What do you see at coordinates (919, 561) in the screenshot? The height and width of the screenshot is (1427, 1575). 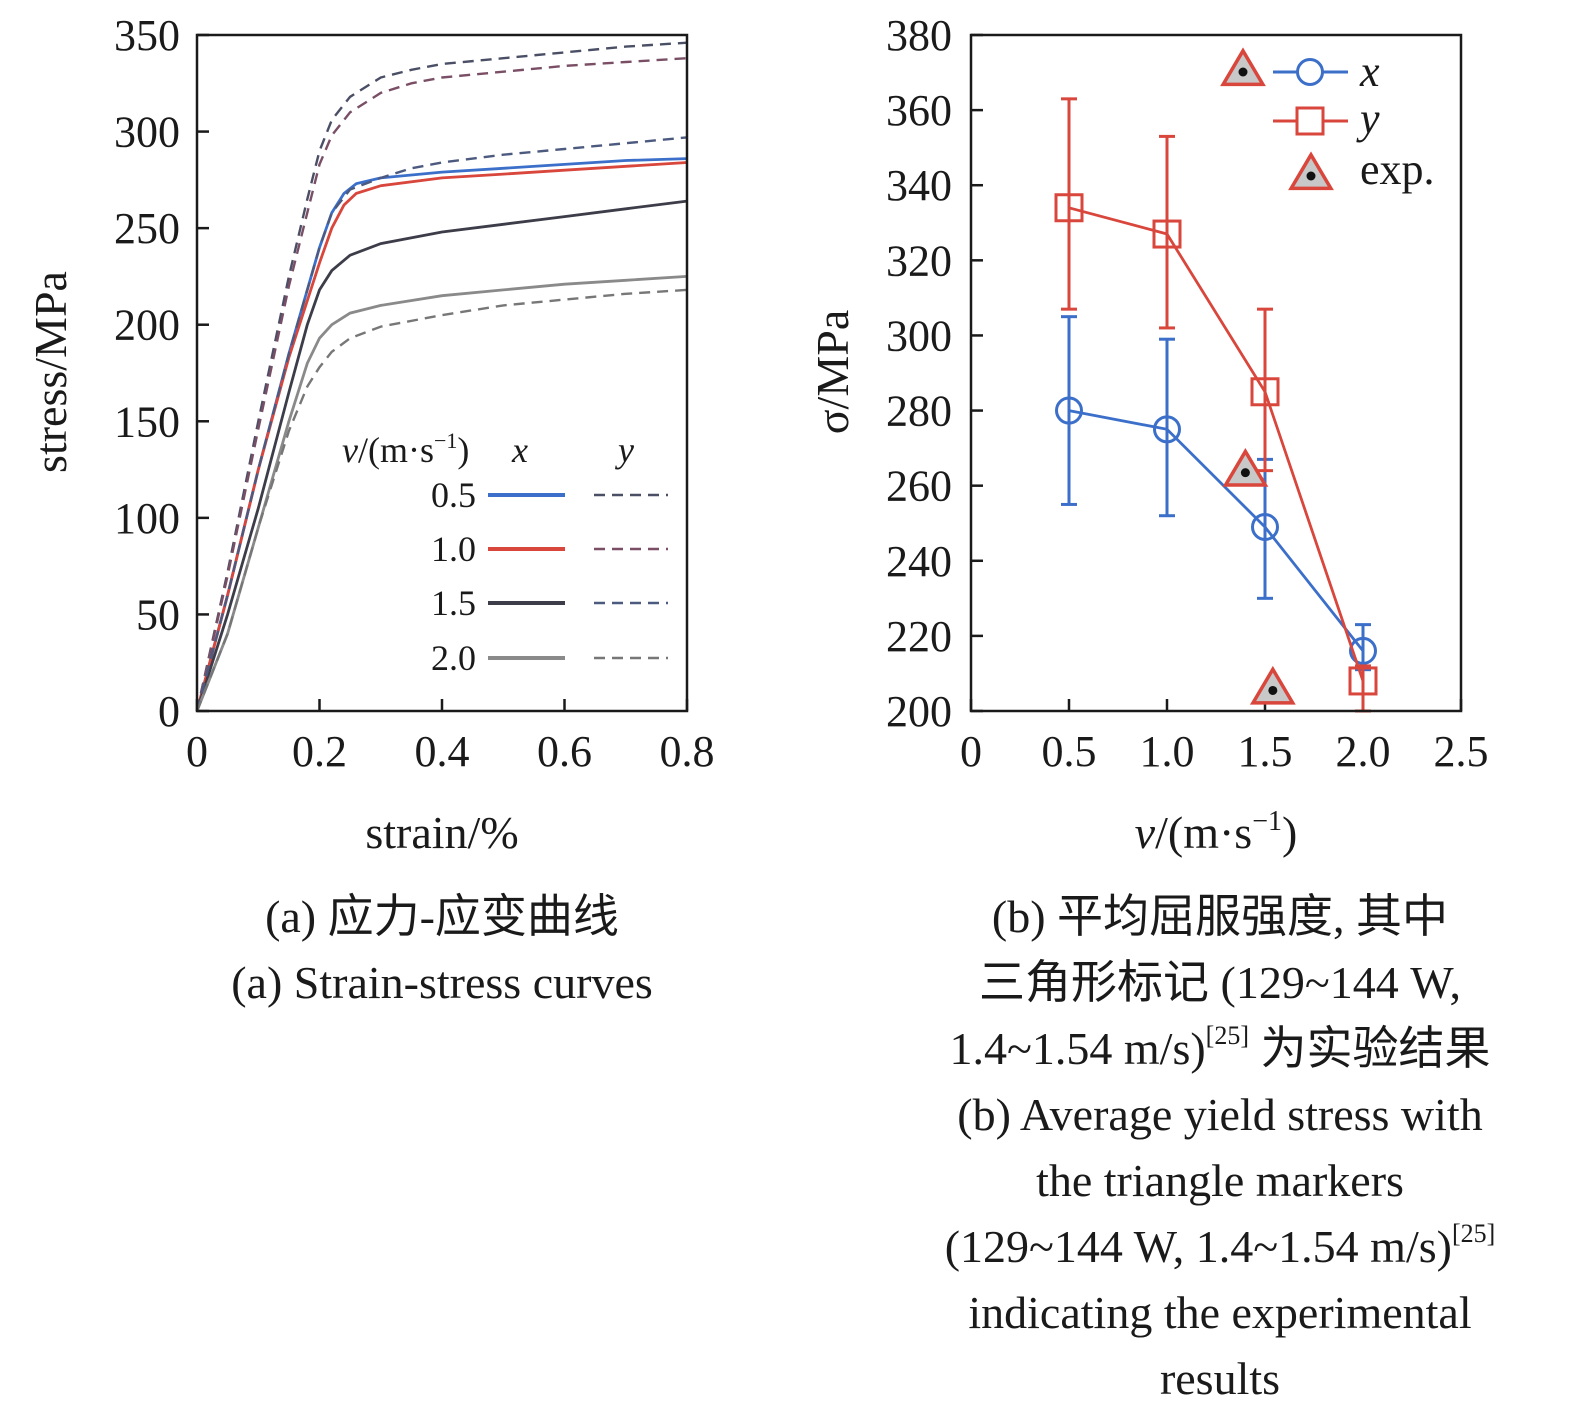 I see `panel-b-ytick-label: 240` at bounding box center [919, 561].